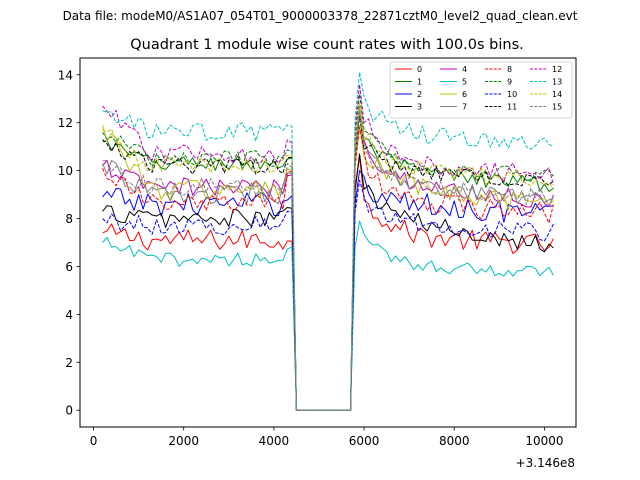  Describe the element at coordinates (557, 107) in the screenshot. I see `legend-label-15: 15` at that location.